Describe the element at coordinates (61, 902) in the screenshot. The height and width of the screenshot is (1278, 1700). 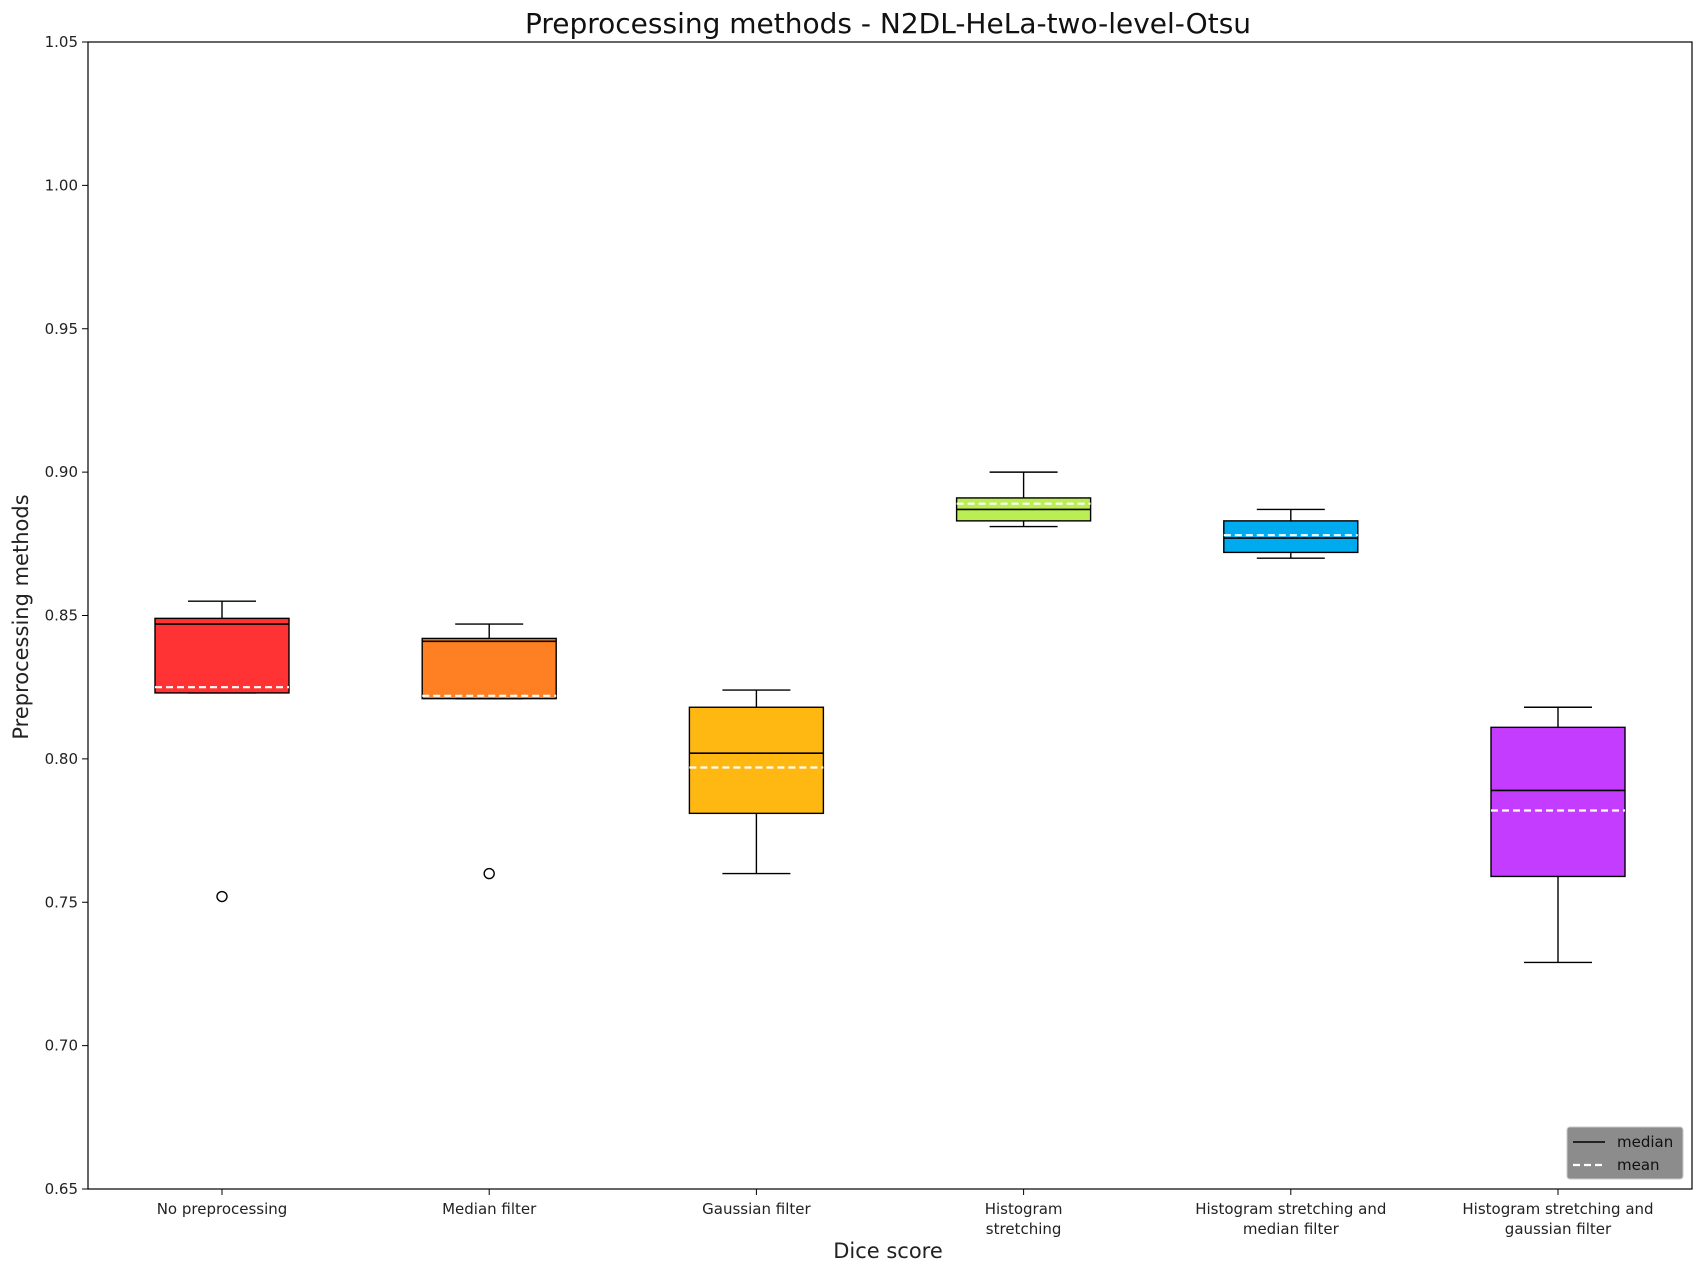
I see `y-tick-label: 0.75` at that location.